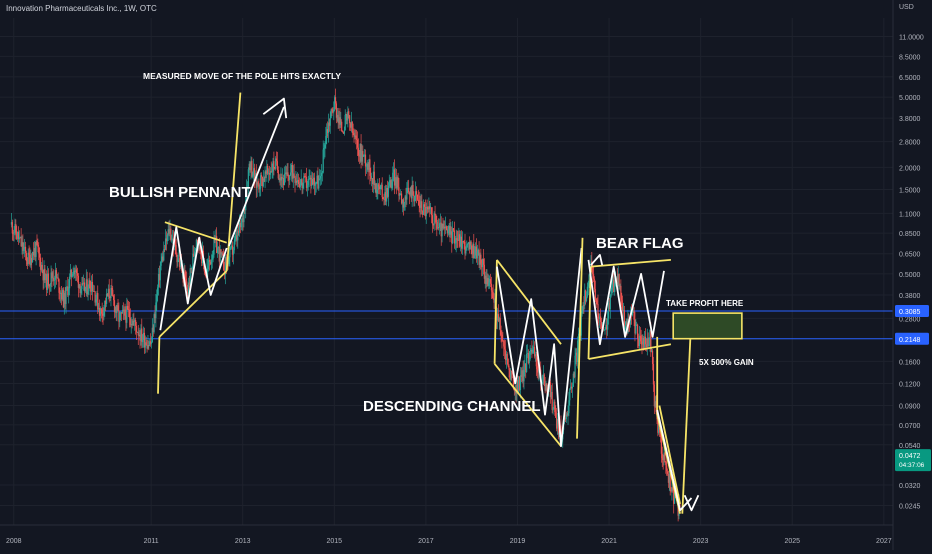  Describe the element at coordinates (609, 541) in the screenshot. I see `x-tick-label: 2021` at that location.